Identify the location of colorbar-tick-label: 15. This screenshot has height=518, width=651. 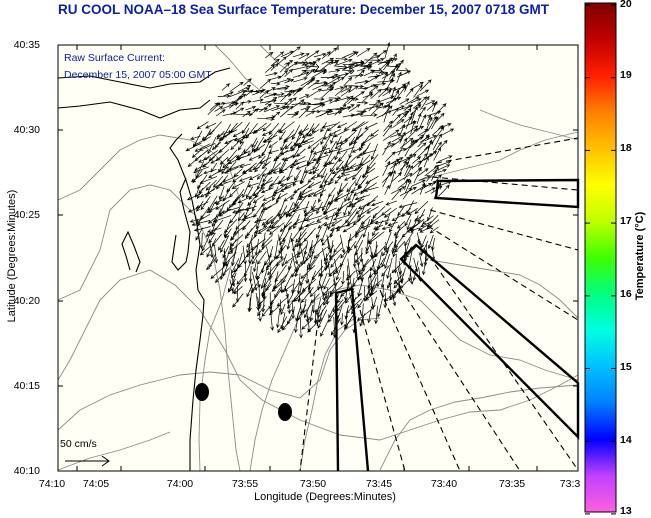
(626, 367).